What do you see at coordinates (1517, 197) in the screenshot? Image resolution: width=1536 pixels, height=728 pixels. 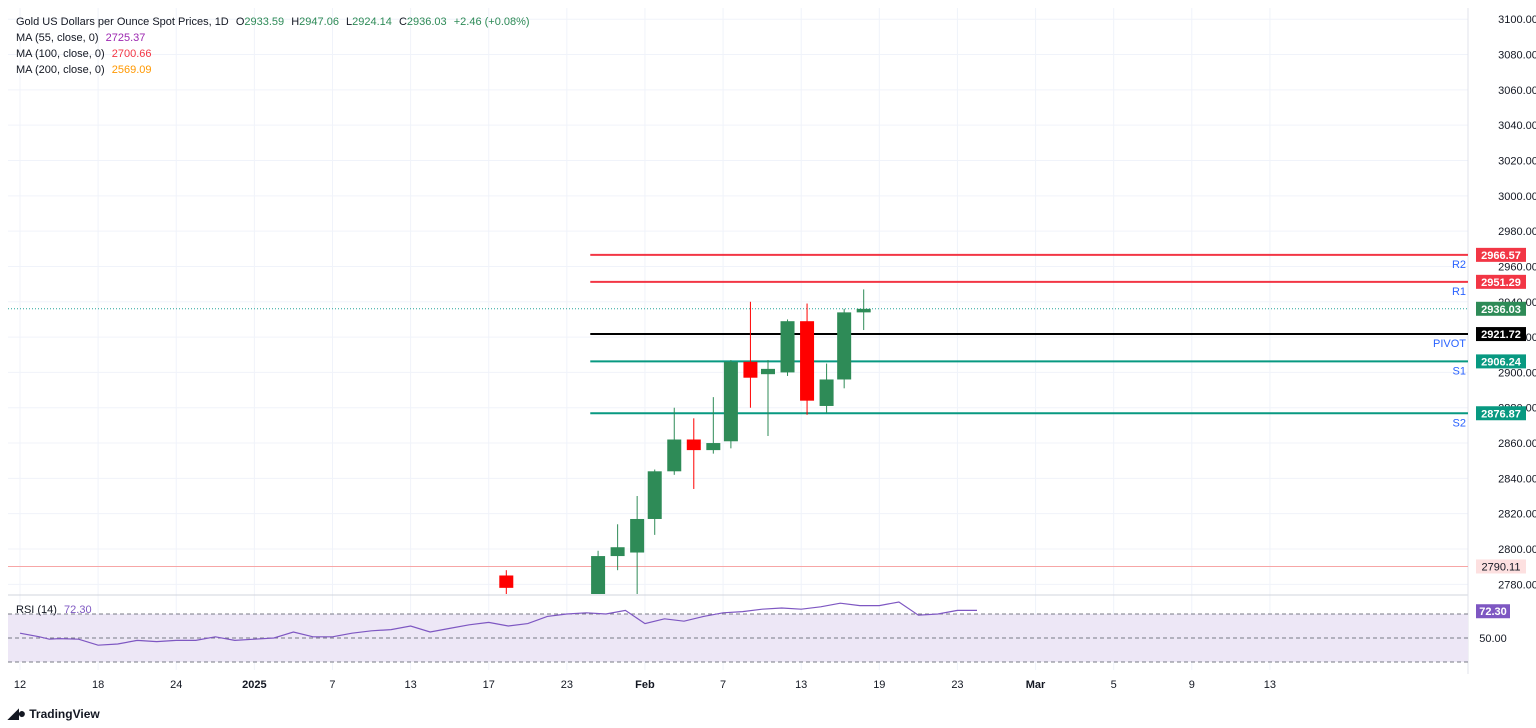 I see `y-tick-label: 3000.00` at bounding box center [1517, 197].